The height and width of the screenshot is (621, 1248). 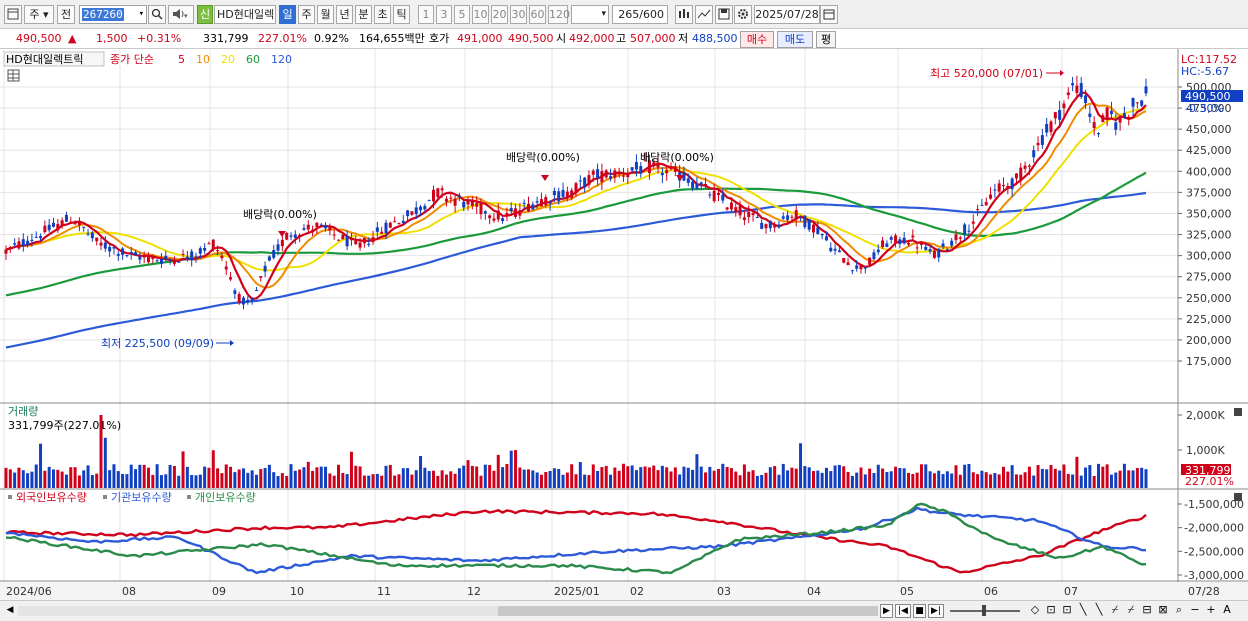 What do you see at coordinates (724, 14) in the screenshot?
I see `save-icon` at bounding box center [724, 14].